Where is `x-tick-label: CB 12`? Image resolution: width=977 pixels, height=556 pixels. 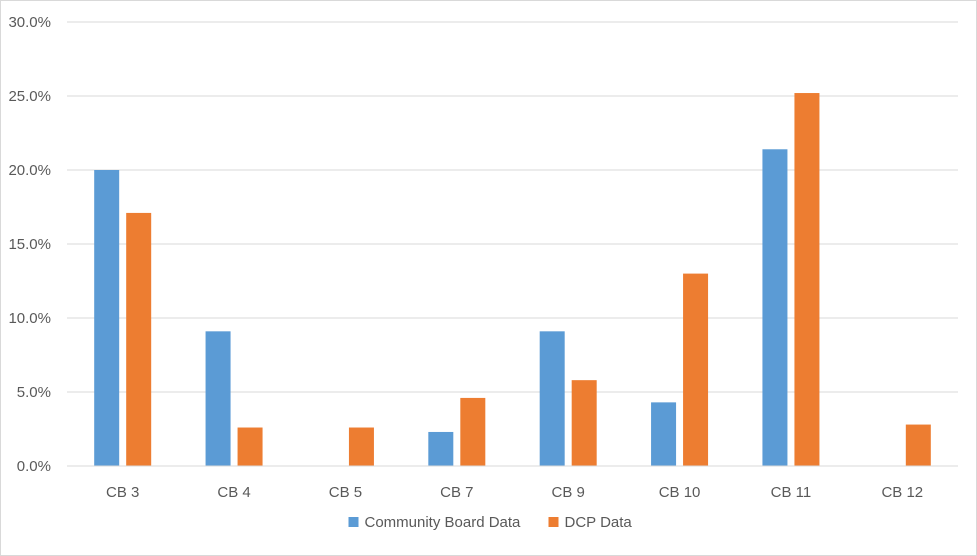 x-tick-label: CB 12 is located at coordinates (902, 492).